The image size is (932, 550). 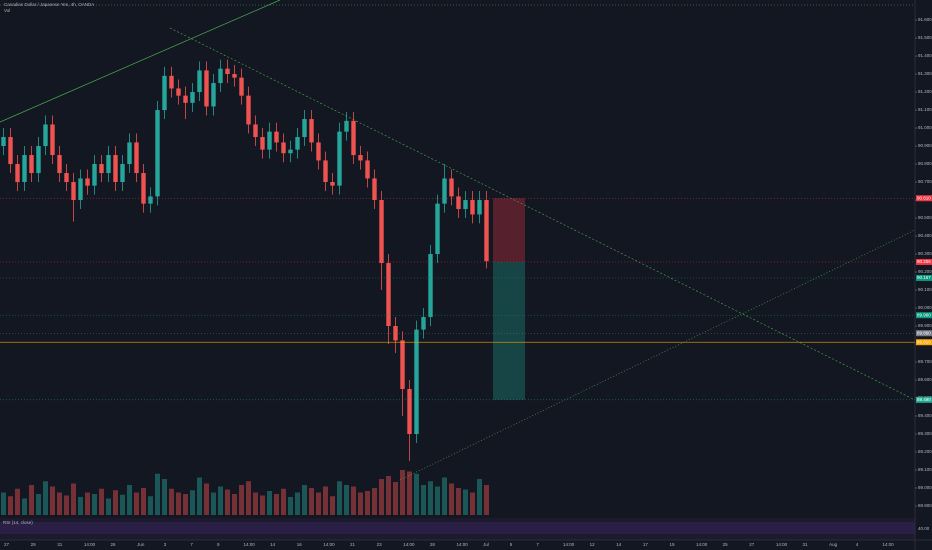 What do you see at coordinates (925, 235) in the screenshot?
I see `y-tick-label: 90.400` at bounding box center [925, 235].